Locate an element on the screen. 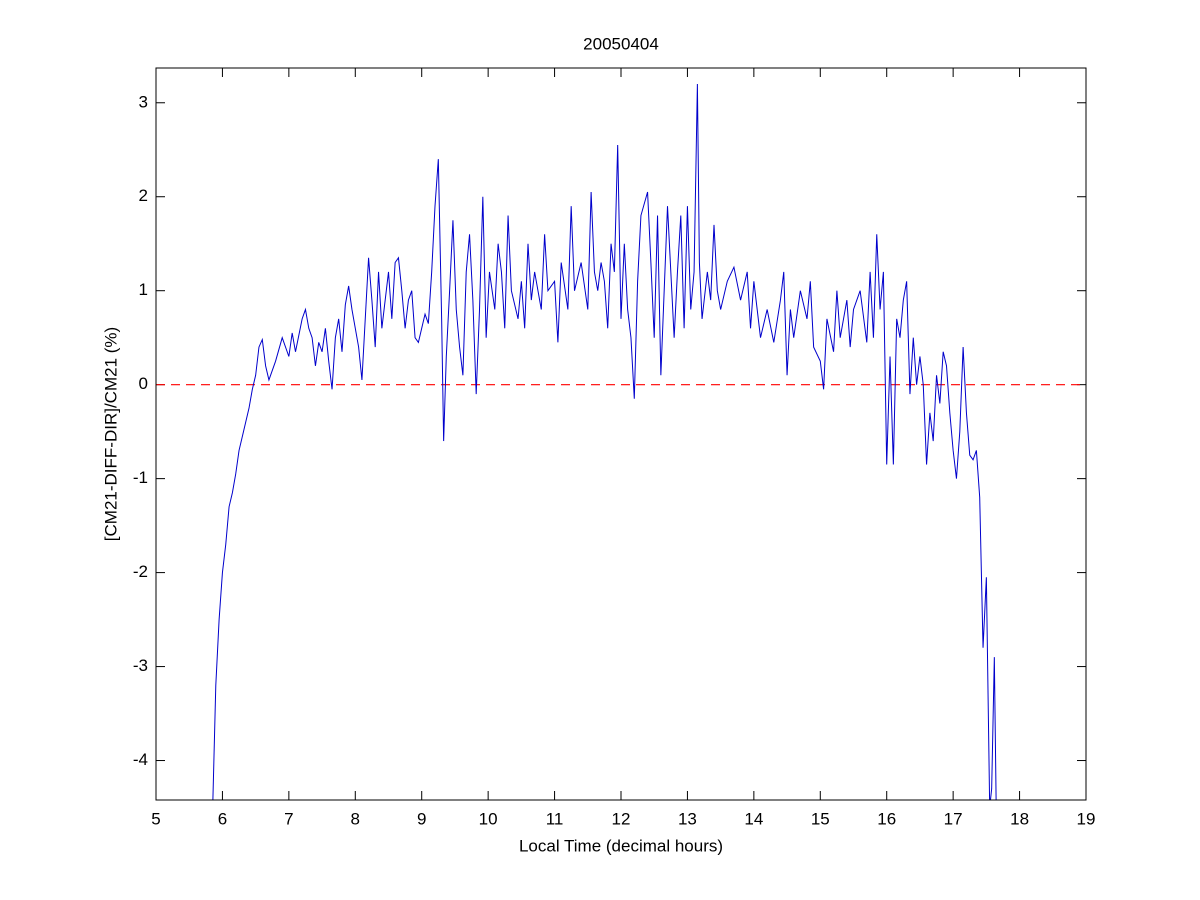 This screenshot has height=900, width=1200. y-tick-label: -2 is located at coordinates (140, 571).